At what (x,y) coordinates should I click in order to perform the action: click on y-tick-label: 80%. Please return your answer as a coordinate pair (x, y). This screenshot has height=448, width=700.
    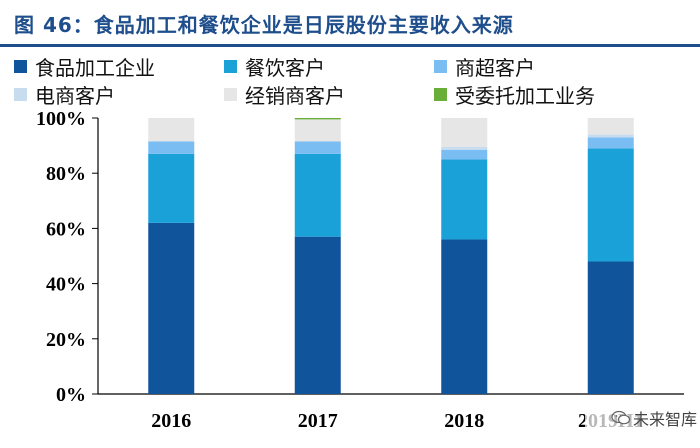
    Looking at the image, I should click on (66, 174).